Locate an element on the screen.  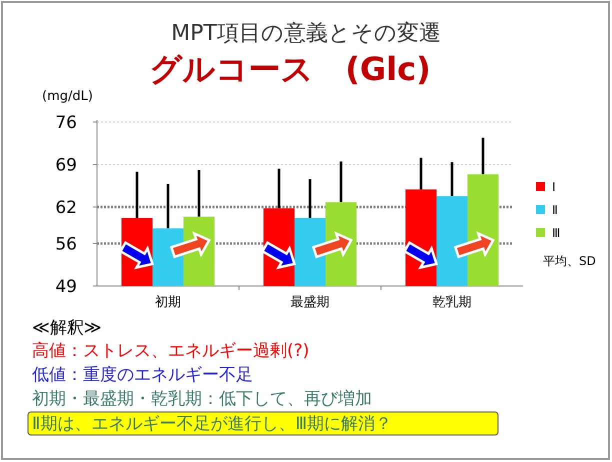
y-axis-title: (mg/dL) is located at coordinates (67, 96).